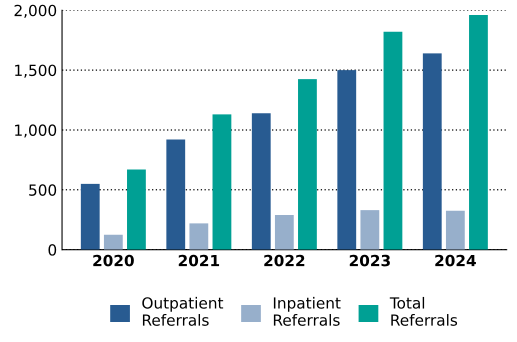  What do you see at coordinates (424, 311) in the screenshot?
I see `legend-label: Total Referrals` at bounding box center [424, 311].